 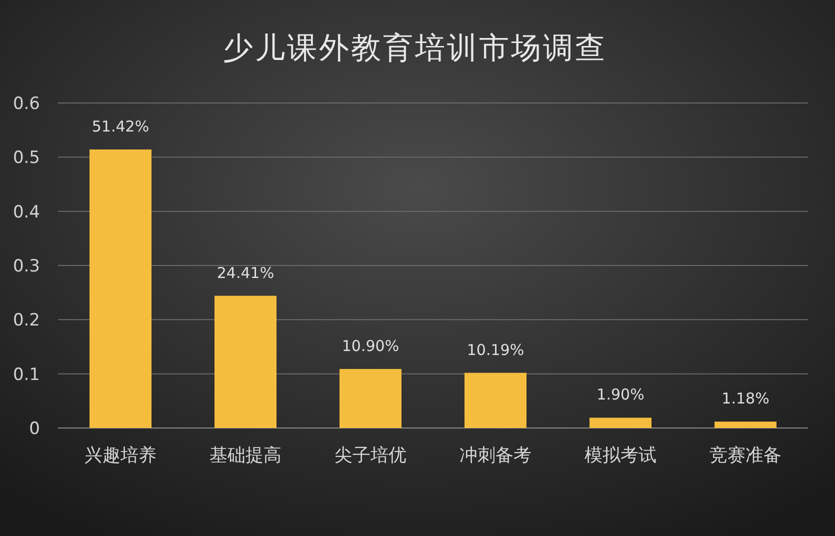 What do you see at coordinates (34, 429) in the screenshot?
I see `y-tick-label: 0` at bounding box center [34, 429].